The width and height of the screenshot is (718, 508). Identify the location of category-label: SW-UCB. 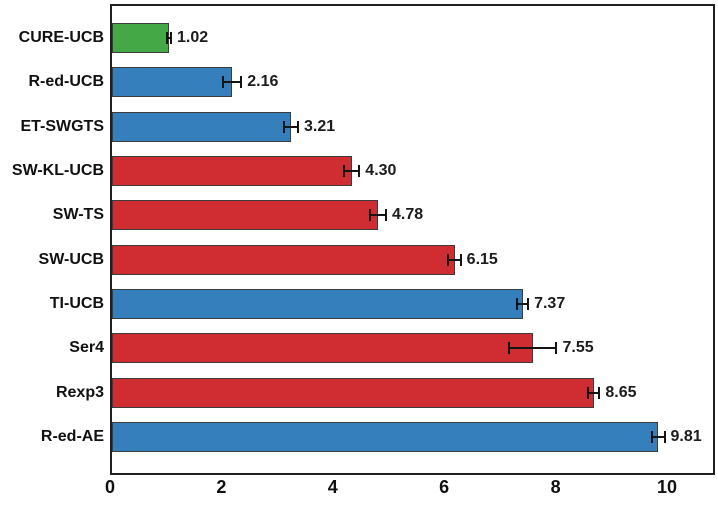
(71, 259).